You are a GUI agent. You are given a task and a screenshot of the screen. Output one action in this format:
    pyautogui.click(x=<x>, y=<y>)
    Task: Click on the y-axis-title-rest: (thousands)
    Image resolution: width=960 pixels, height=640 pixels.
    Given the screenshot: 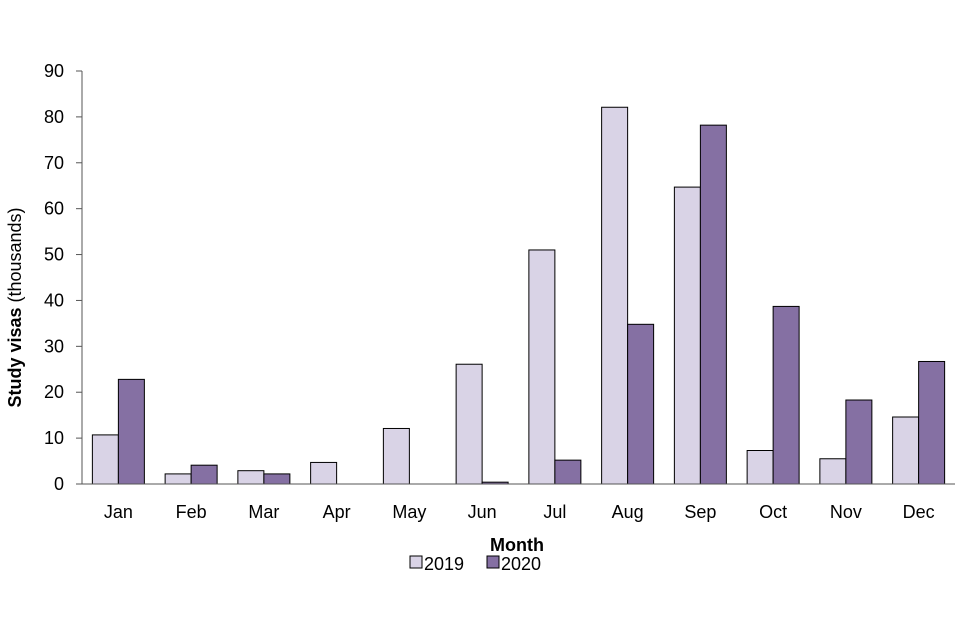 What is the action you would take?
    pyautogui.click(x=15, y=257)
    